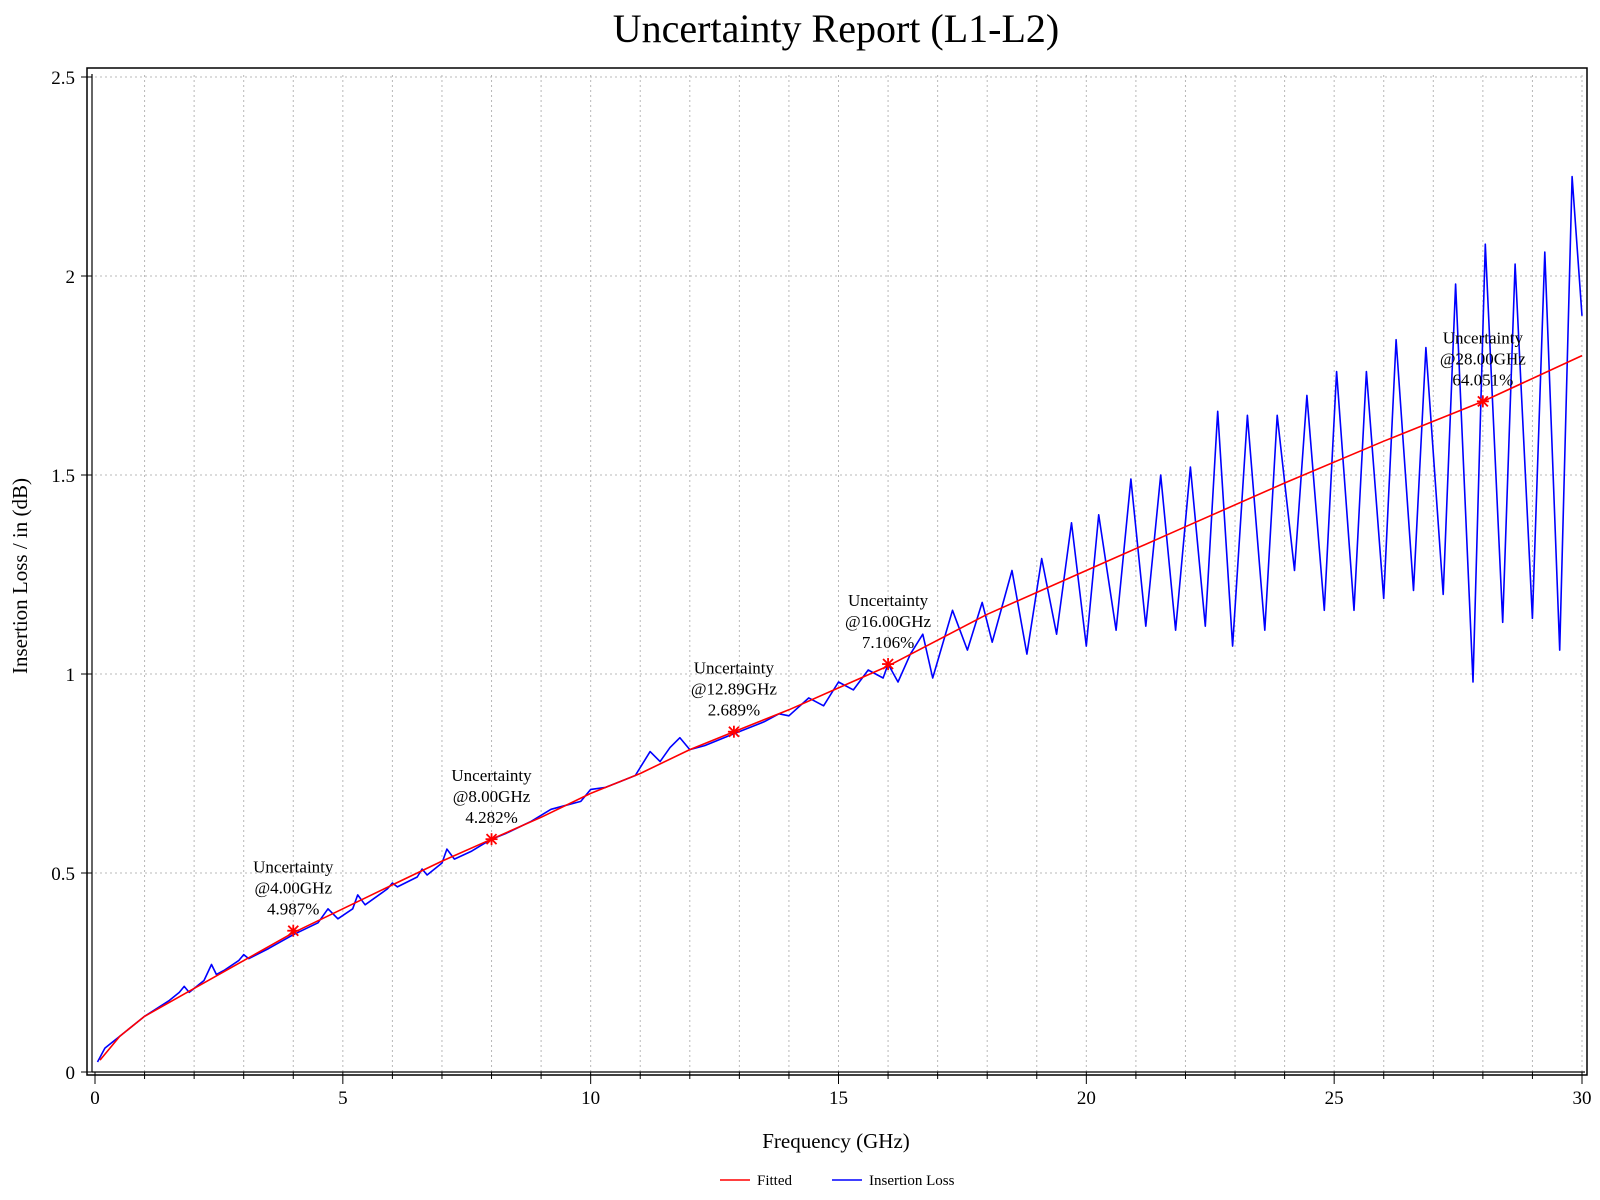 The height and width of the screenshot is (1200, 1600). I want to click on y-tick-label: 0.5, so click(63, 874).